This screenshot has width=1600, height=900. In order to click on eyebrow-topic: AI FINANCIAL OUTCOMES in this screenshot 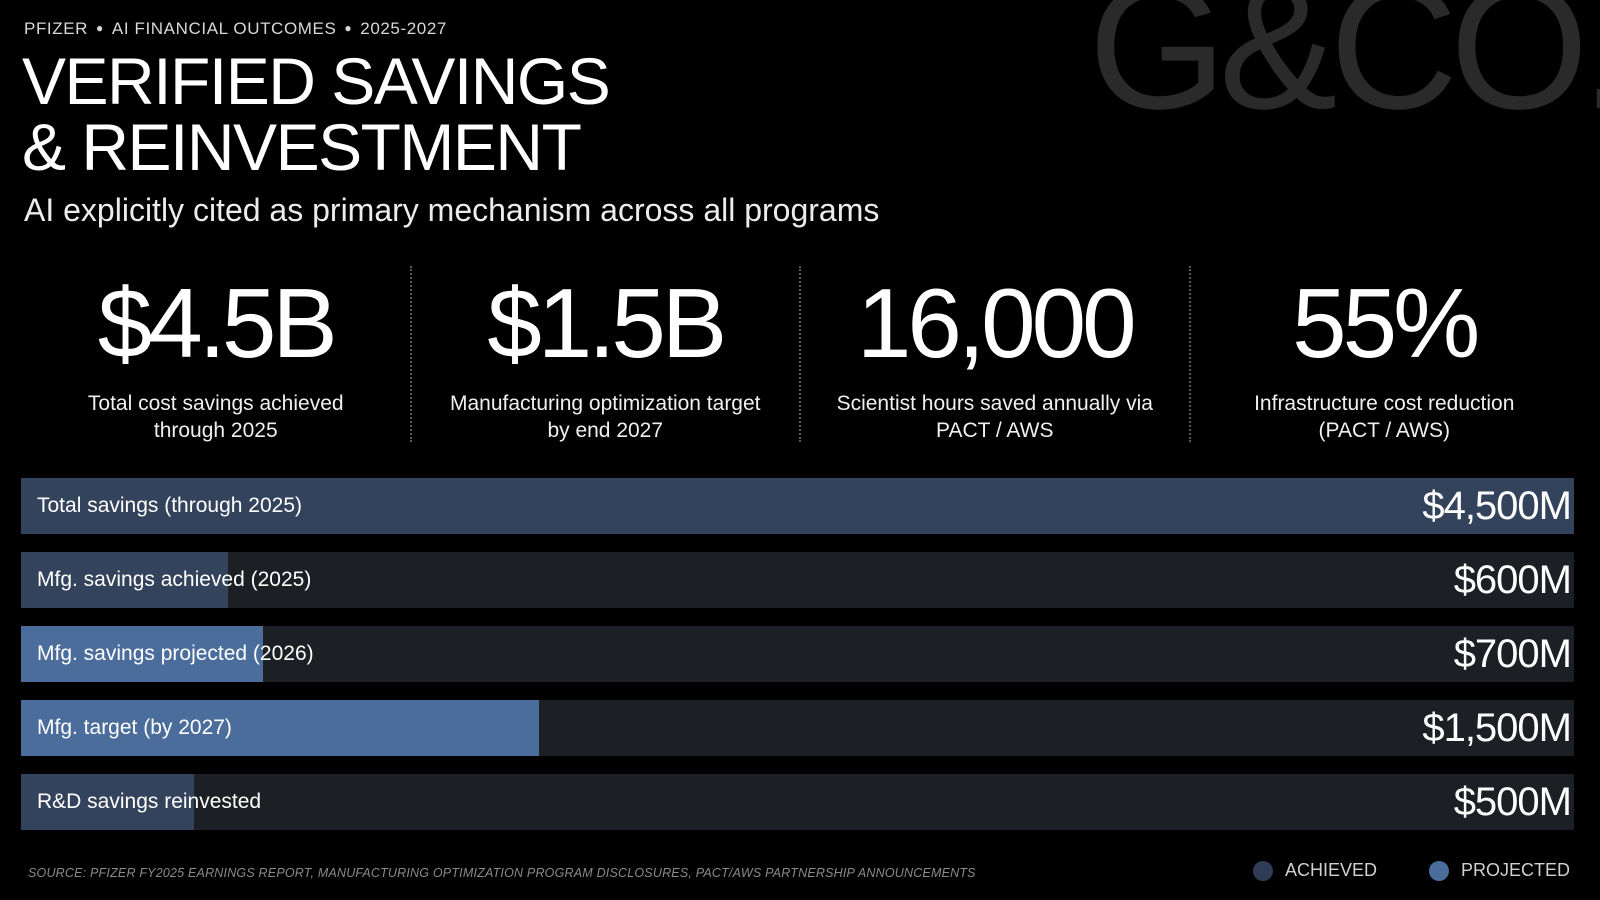, I will do `click(224, 28)`.